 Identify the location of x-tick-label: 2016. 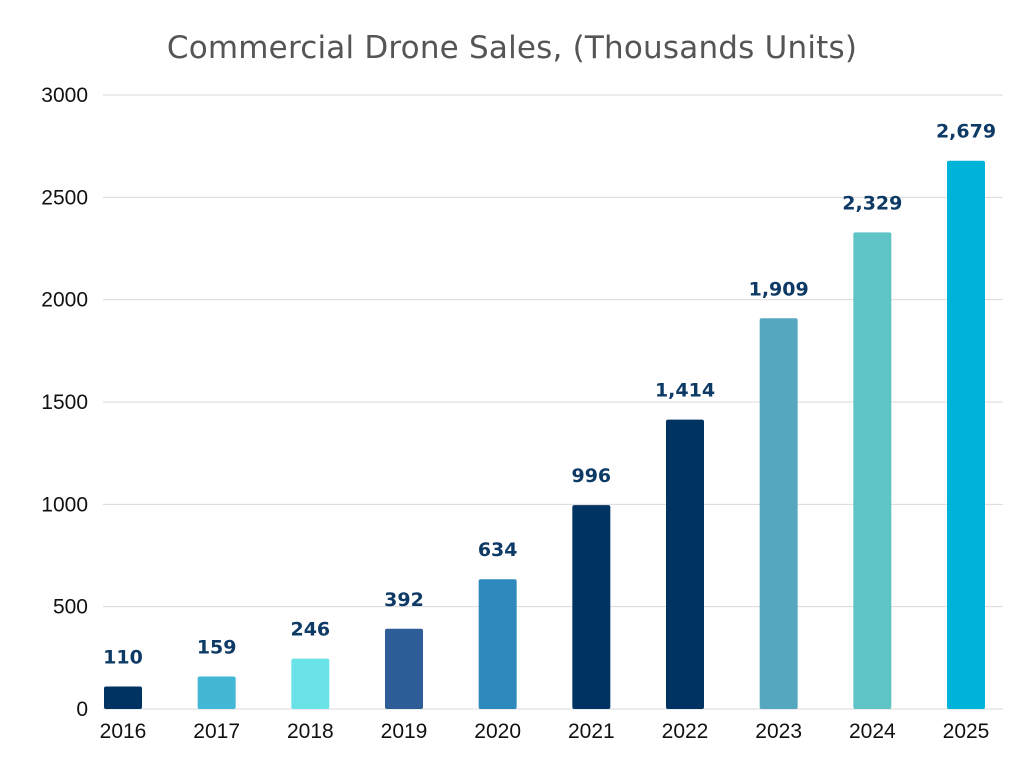
(123, 731).